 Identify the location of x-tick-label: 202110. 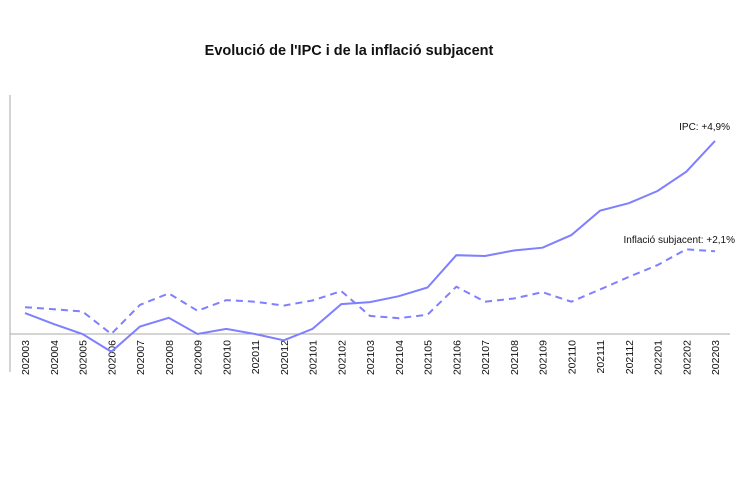
(572, 357).